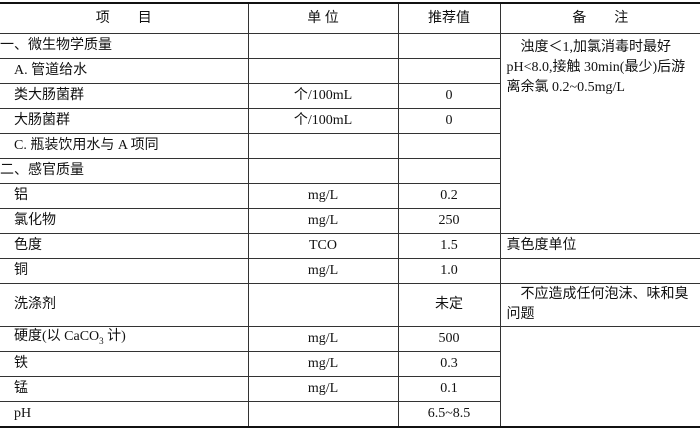  I want to click on table-row: 氯化物 mg/L 250, so click(350, 221).